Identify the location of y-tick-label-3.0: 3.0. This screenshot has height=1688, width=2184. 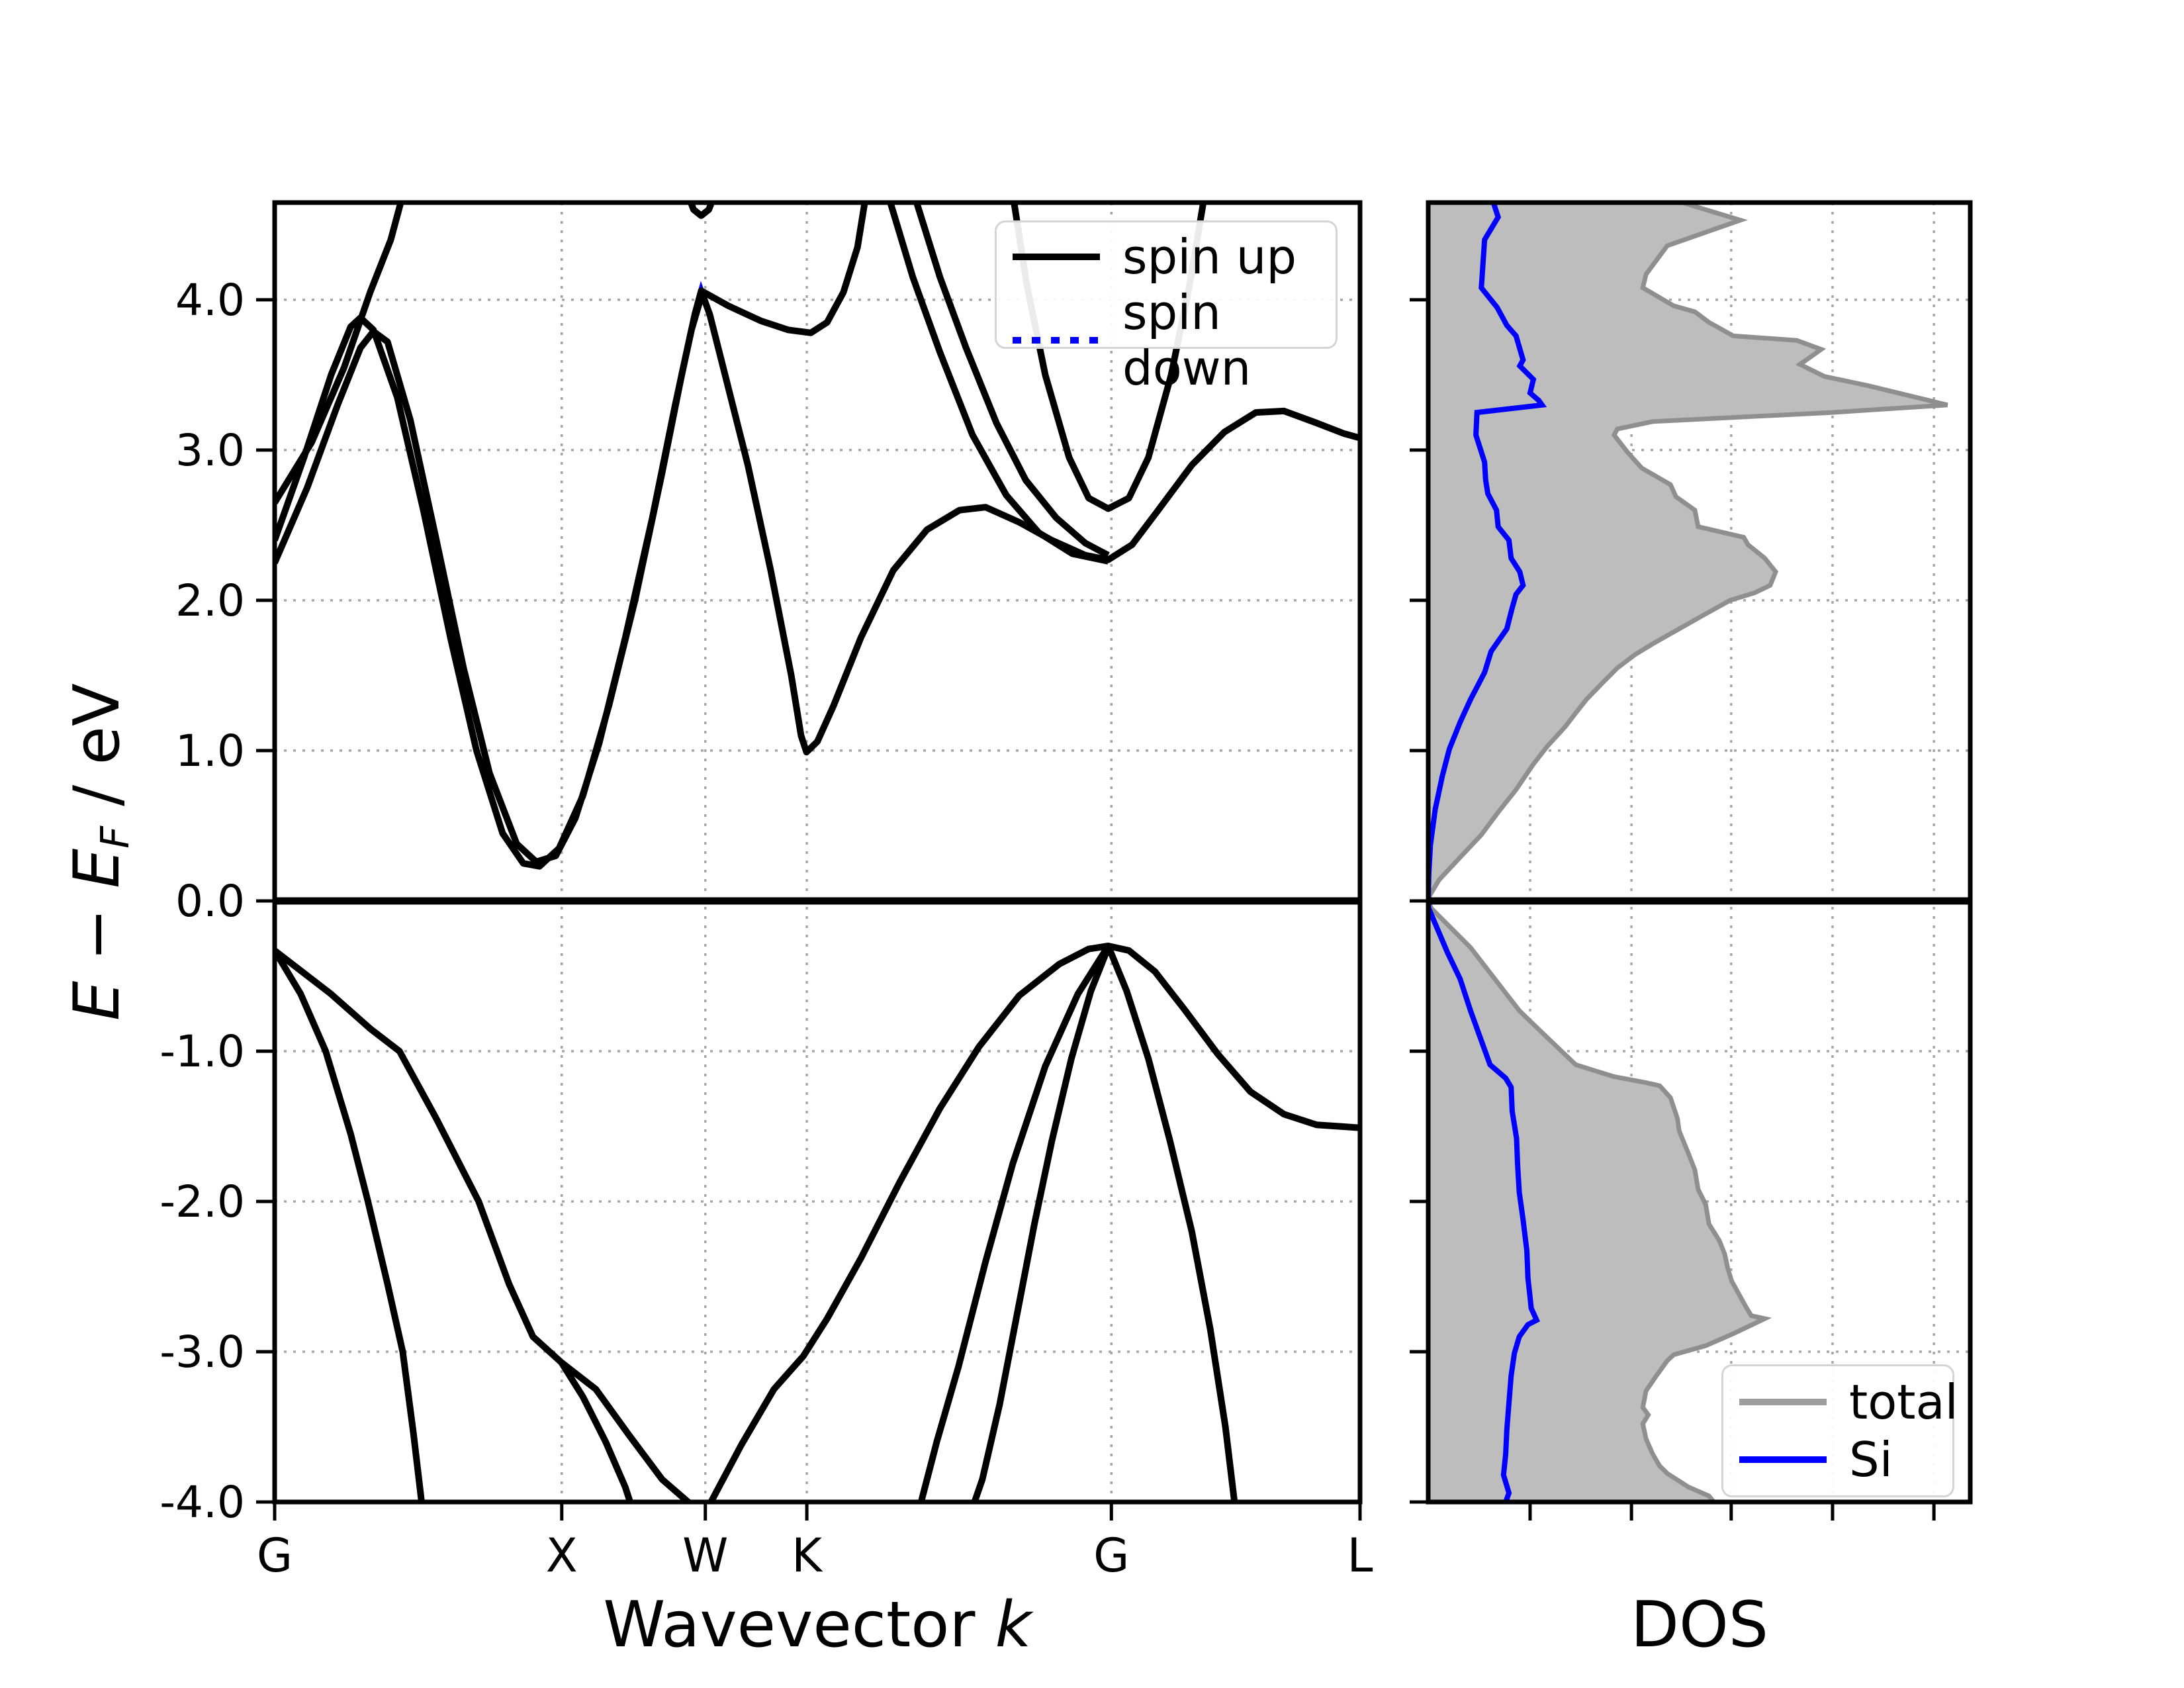
(210, 450).